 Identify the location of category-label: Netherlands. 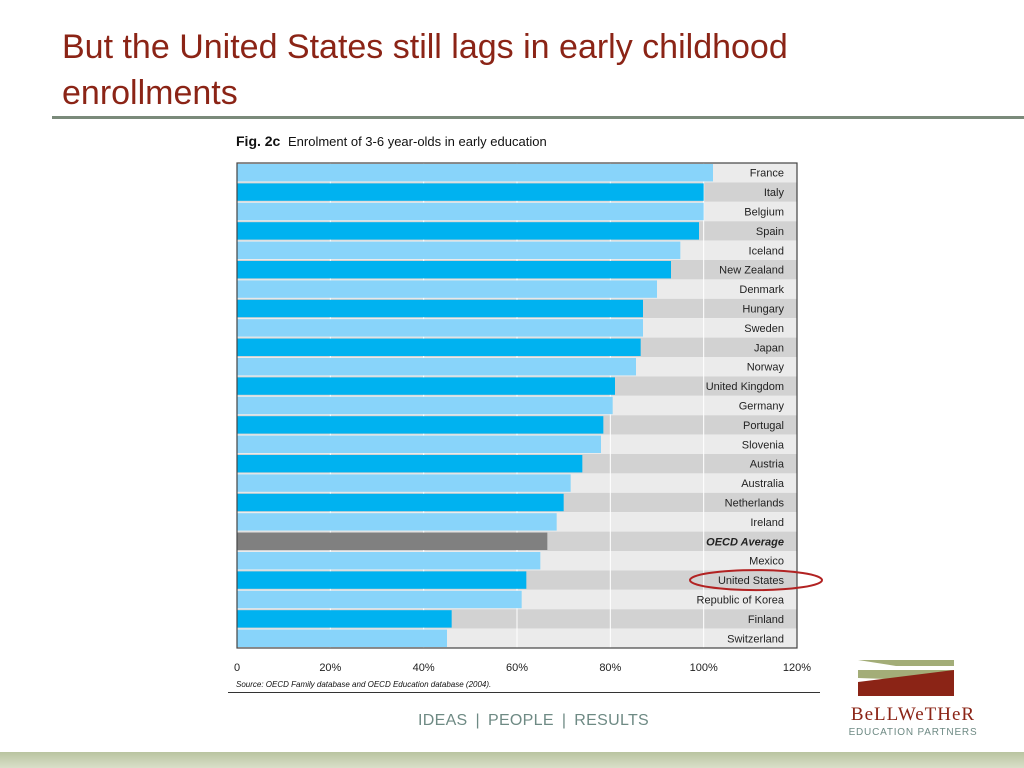
(755, 504).